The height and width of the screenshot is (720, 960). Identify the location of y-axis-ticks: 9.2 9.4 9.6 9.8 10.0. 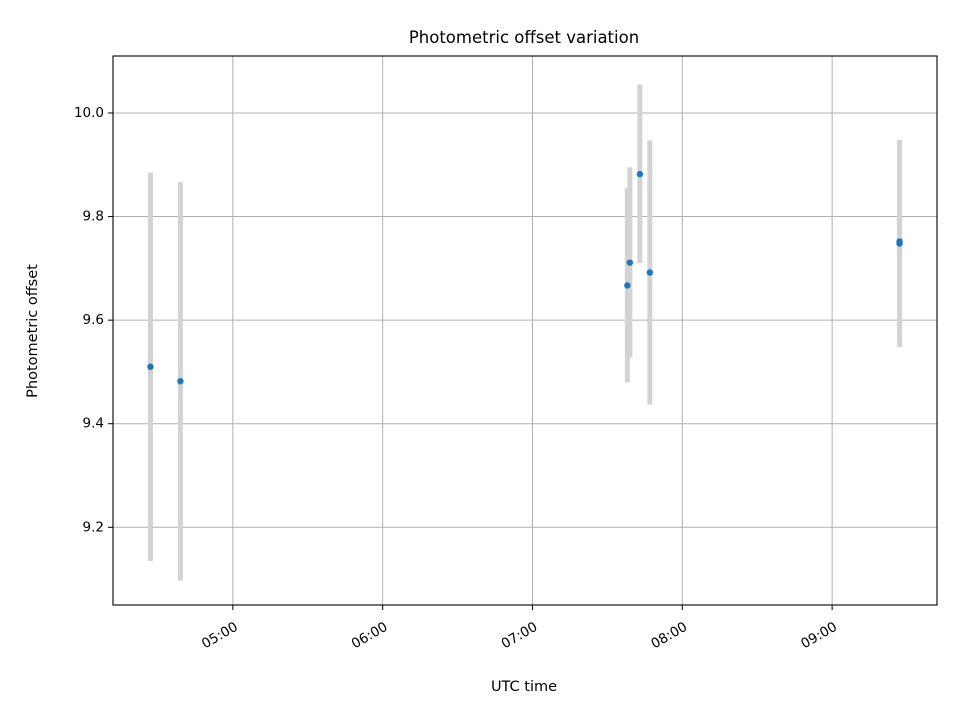
(93, 320).